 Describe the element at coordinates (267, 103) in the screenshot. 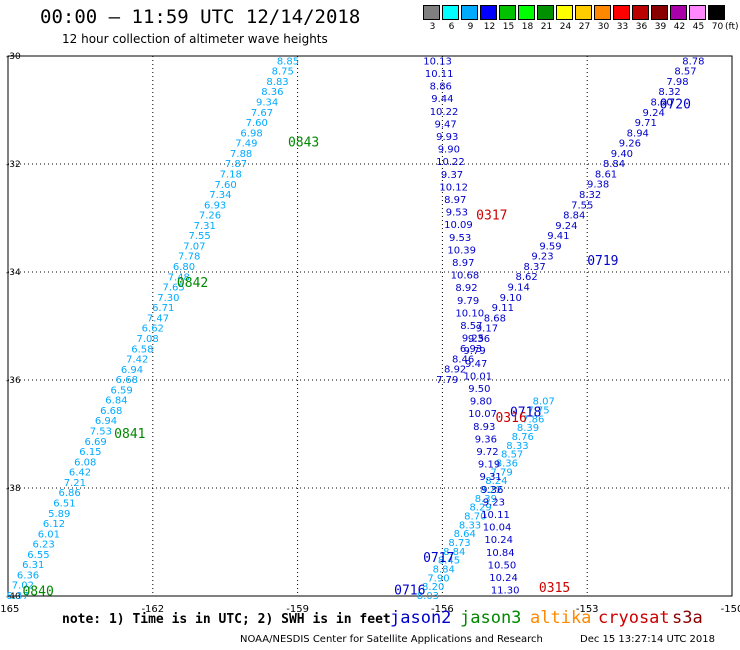

I see `wave-height-value: 9.34` at that location.